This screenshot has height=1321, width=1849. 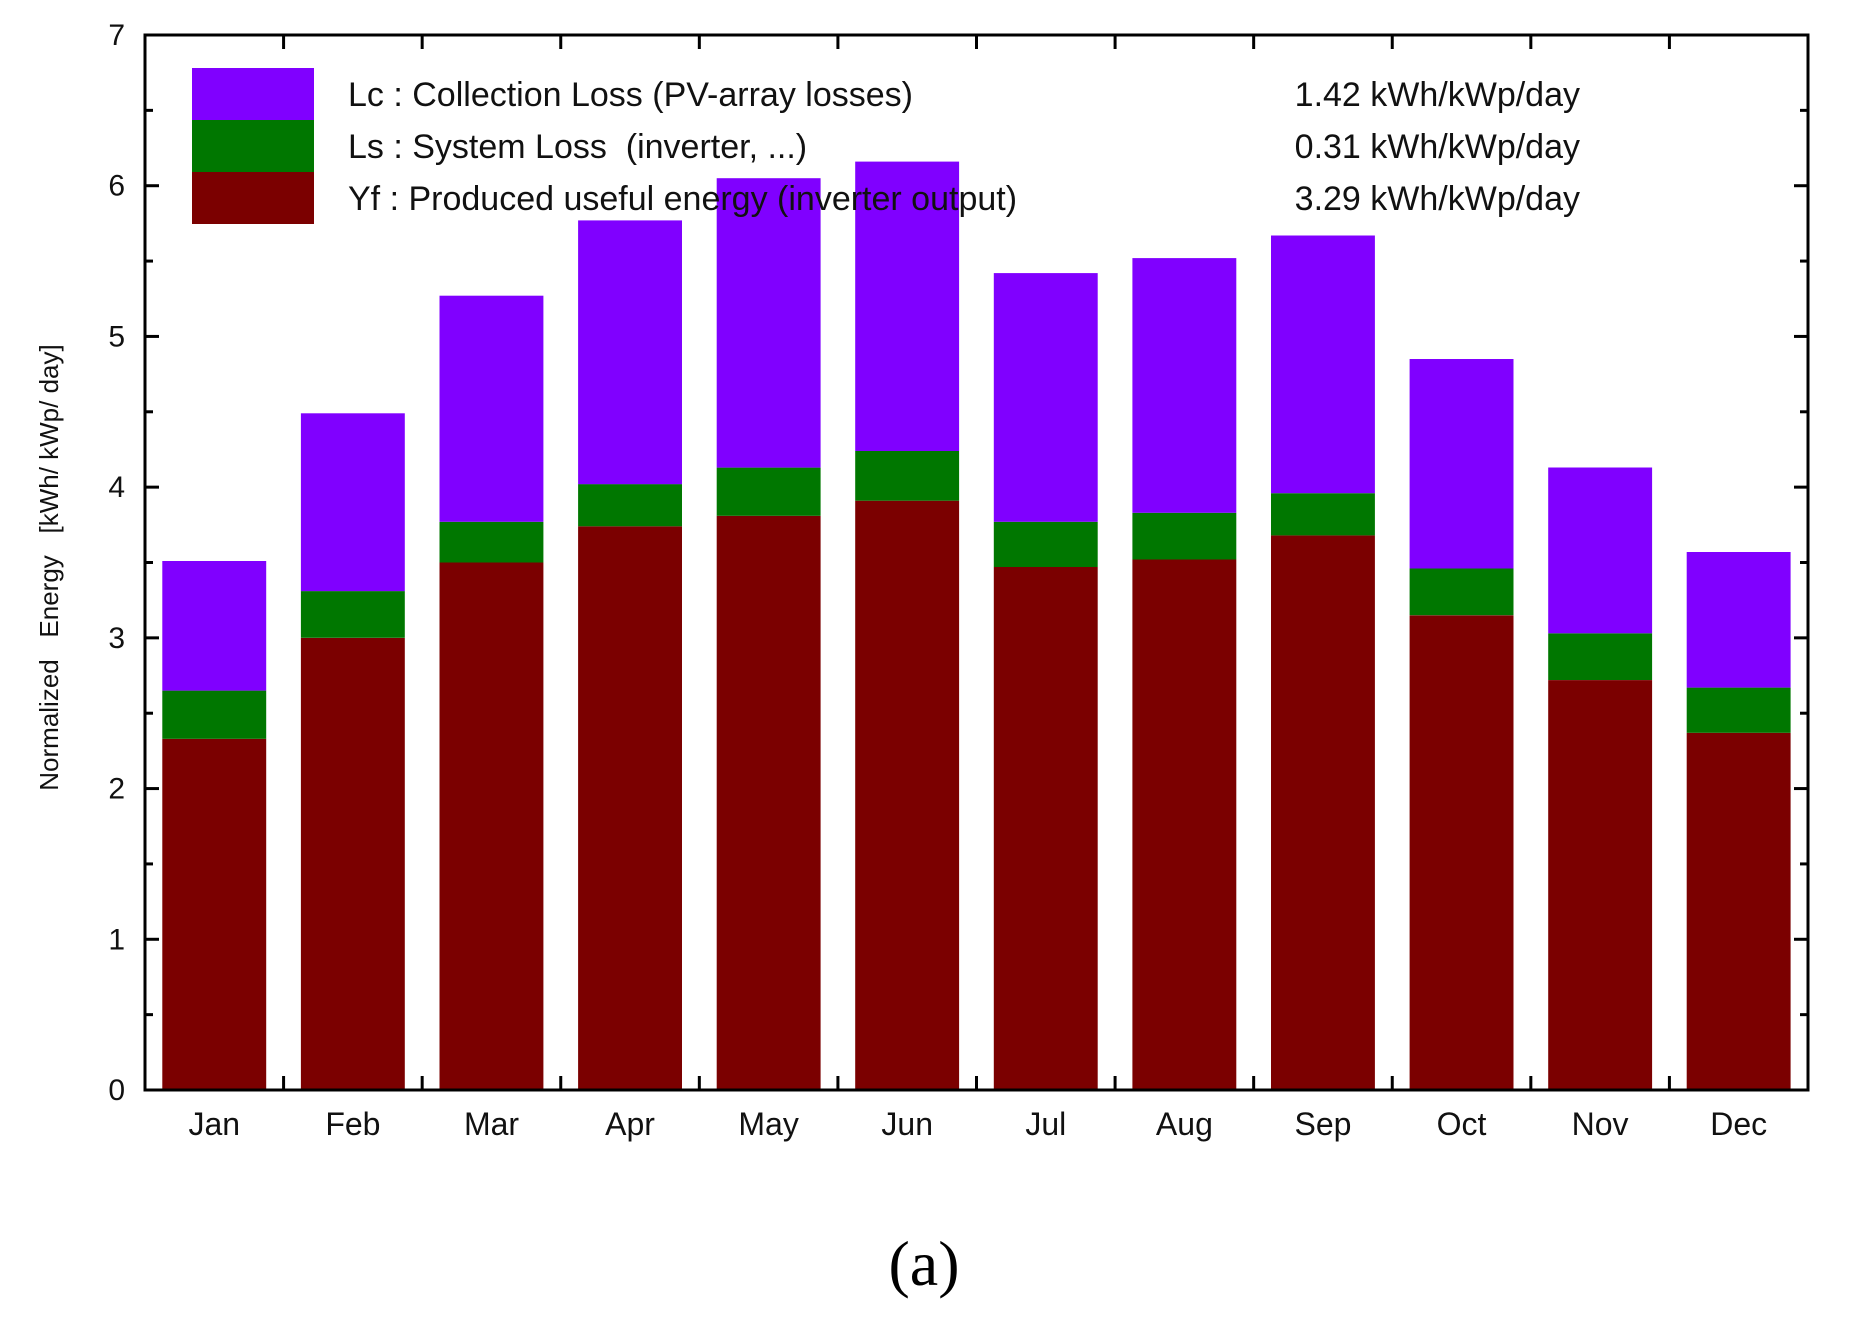 I want to click on bar-yf-jun, so click(x=907, y=795).